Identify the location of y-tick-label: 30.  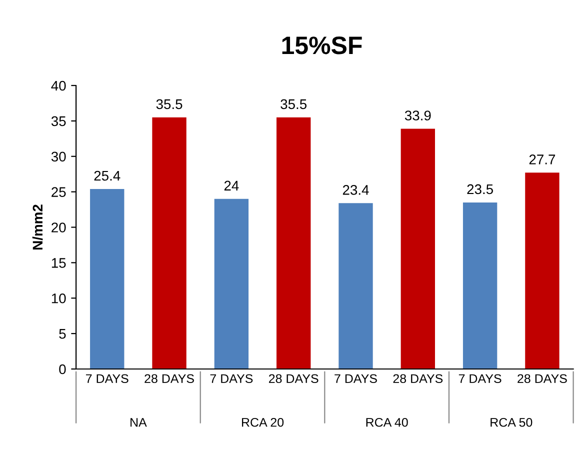
(58, 157).